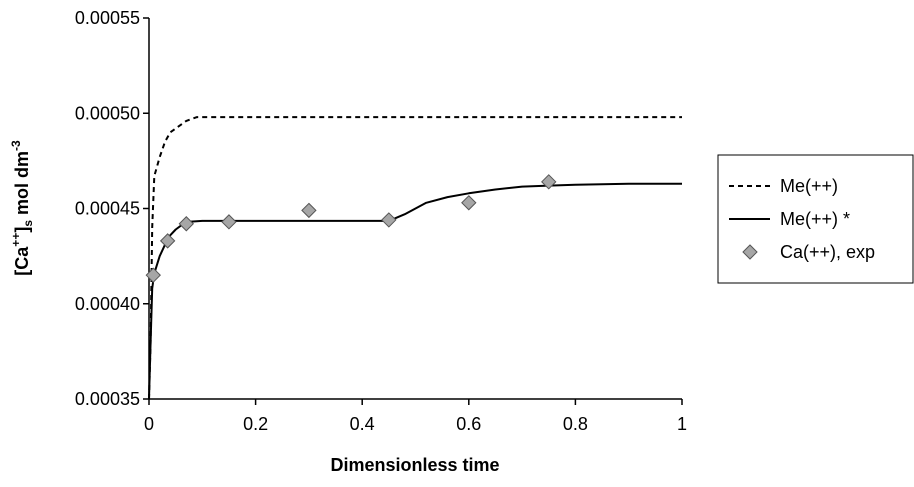 This screenshot has width=914, height=487. Describe the element at coordinates (827, 252) in the screenshot. I see `legend-label-ca-exp: Ca(++), exp` at that location.